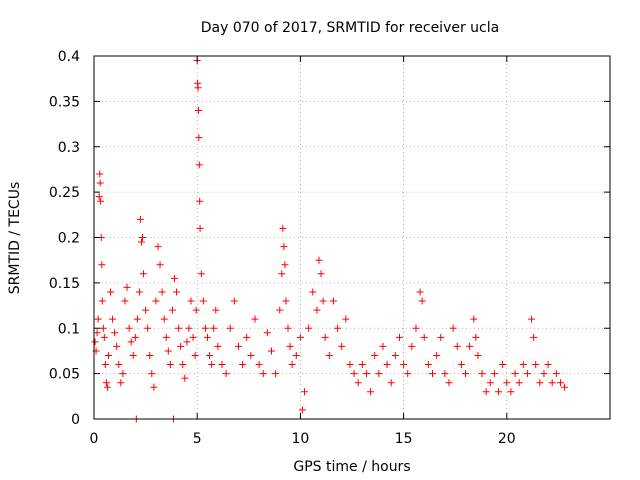 This screenshot has width=640, height=480. What do you see at coordinates (69, 239) in the screenshot?
I see `y-tick-label: 0.2` at bounding box center [69, 239].